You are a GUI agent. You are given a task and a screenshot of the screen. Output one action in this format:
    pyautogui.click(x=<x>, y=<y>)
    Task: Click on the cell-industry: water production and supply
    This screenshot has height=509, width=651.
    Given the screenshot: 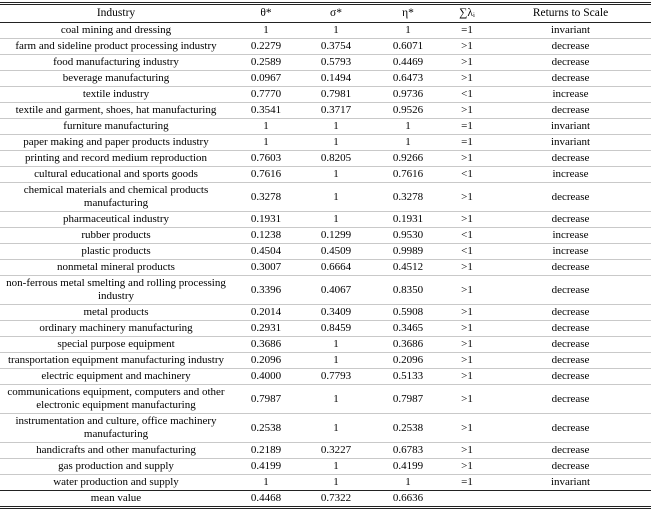 What is the action you would take?
    pyautogui.click(x=116, y=482)
    